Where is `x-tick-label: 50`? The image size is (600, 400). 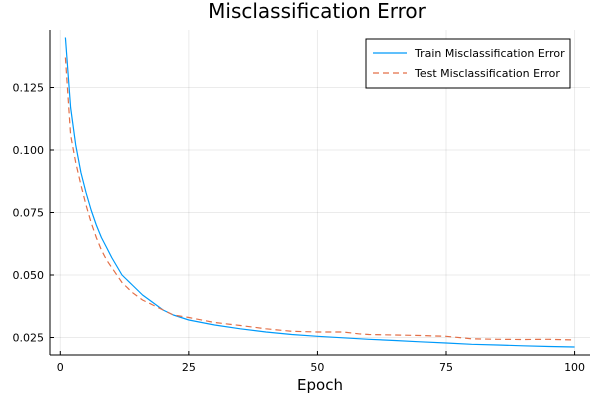
x-tick-label: 50 is located at coordinates (317, 367).